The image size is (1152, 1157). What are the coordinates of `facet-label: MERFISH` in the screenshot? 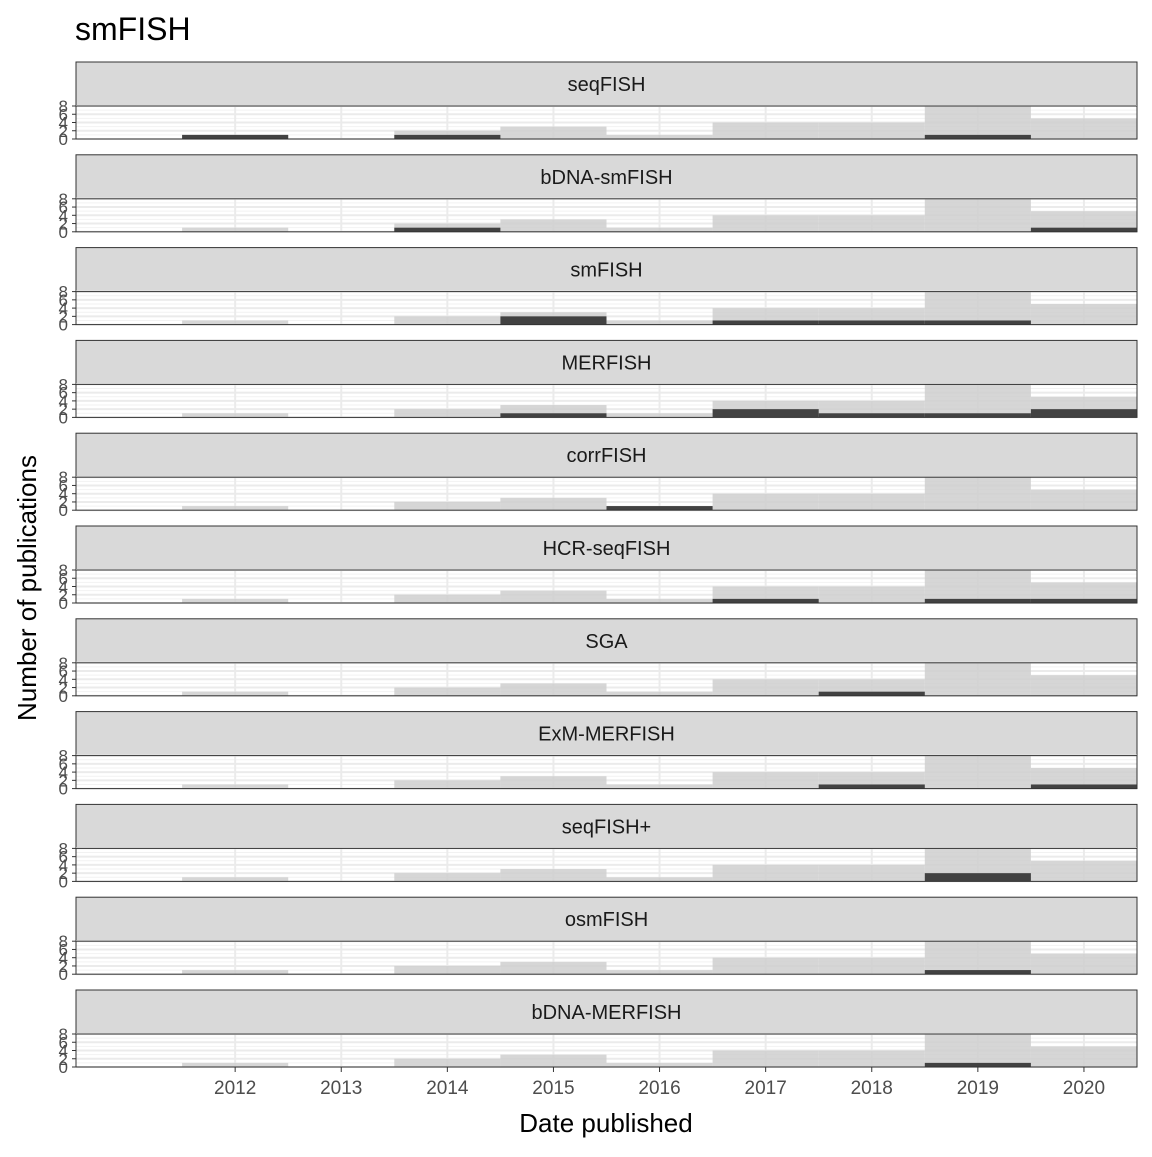 It's located at (607, 363).